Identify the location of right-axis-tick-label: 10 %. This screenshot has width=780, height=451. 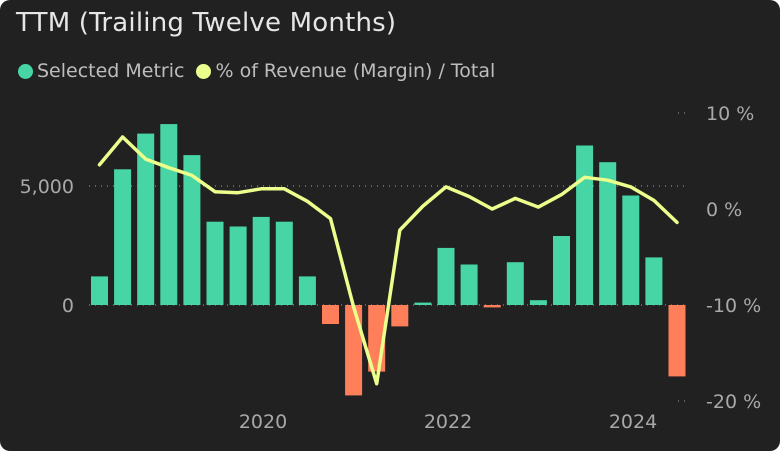
(730, 114).